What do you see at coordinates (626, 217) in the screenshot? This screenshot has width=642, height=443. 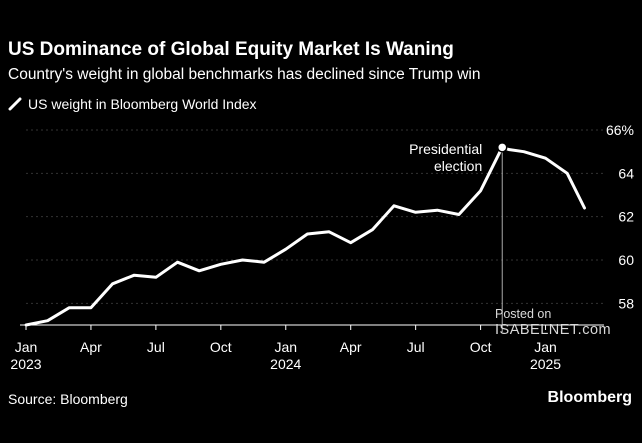 I see `y-tick-label: 62` at bounding box center [626, 217].